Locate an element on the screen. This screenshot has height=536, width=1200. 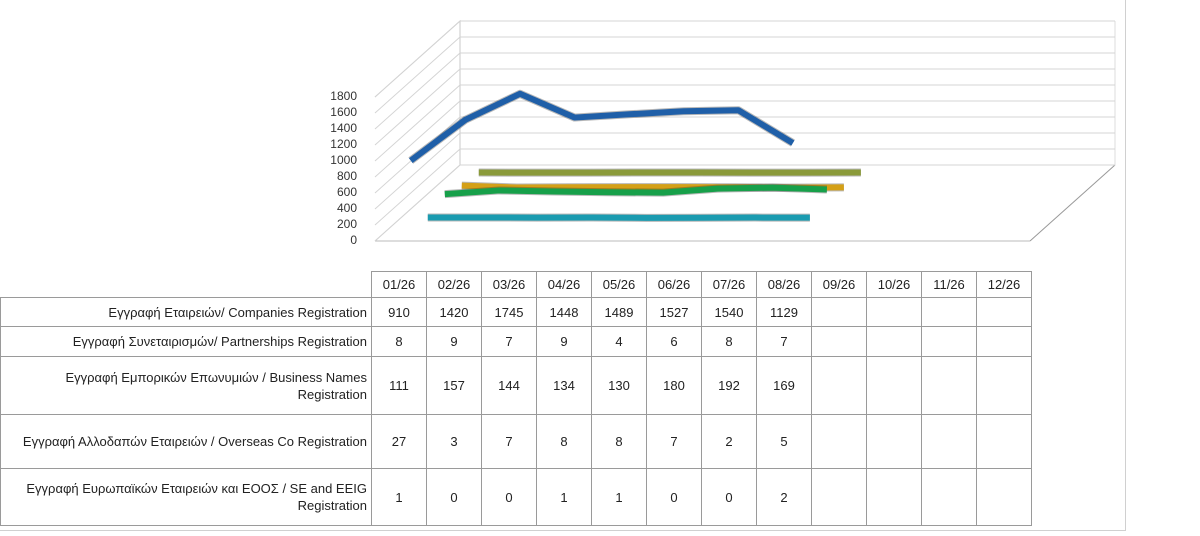
value-cell: 1129 is located at coordinates (784, 312).